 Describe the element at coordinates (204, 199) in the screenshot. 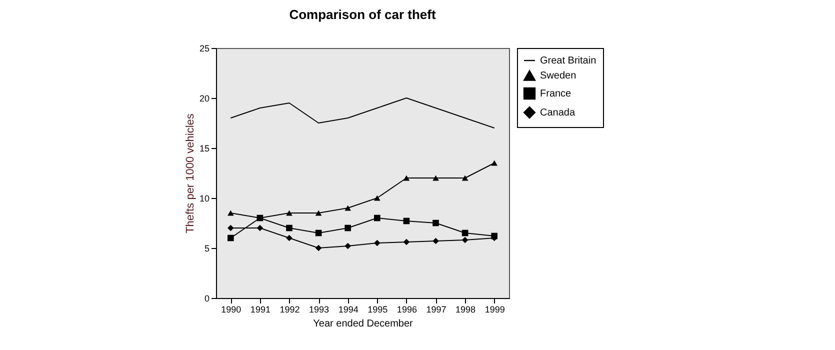

I see `y-tick-label: 10` at that location.